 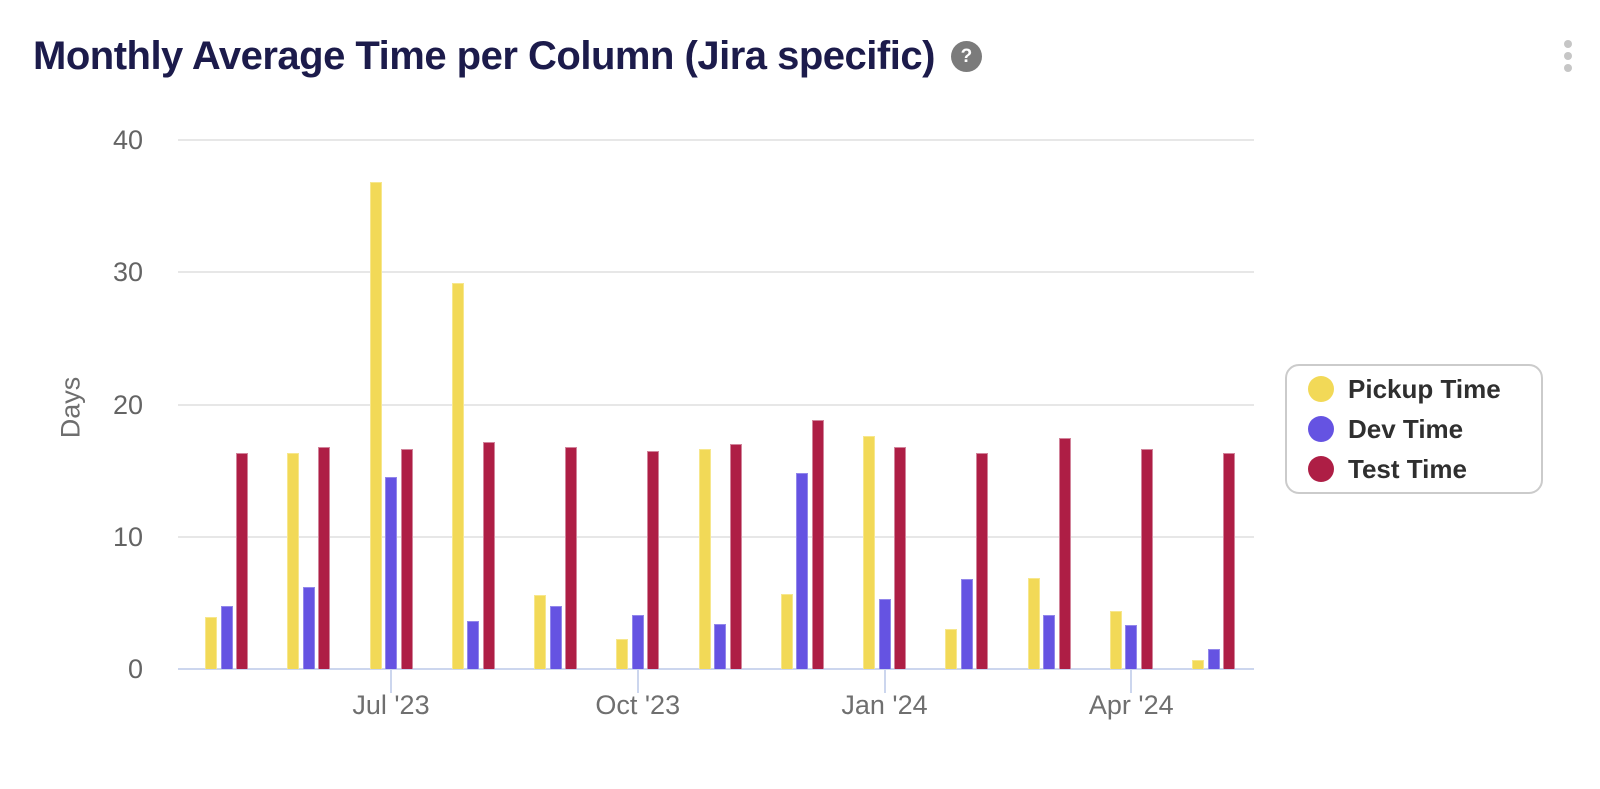 I want to click on chart-legend: Pickup Time Dev Time Test Time, so click(x=1414, y=429).